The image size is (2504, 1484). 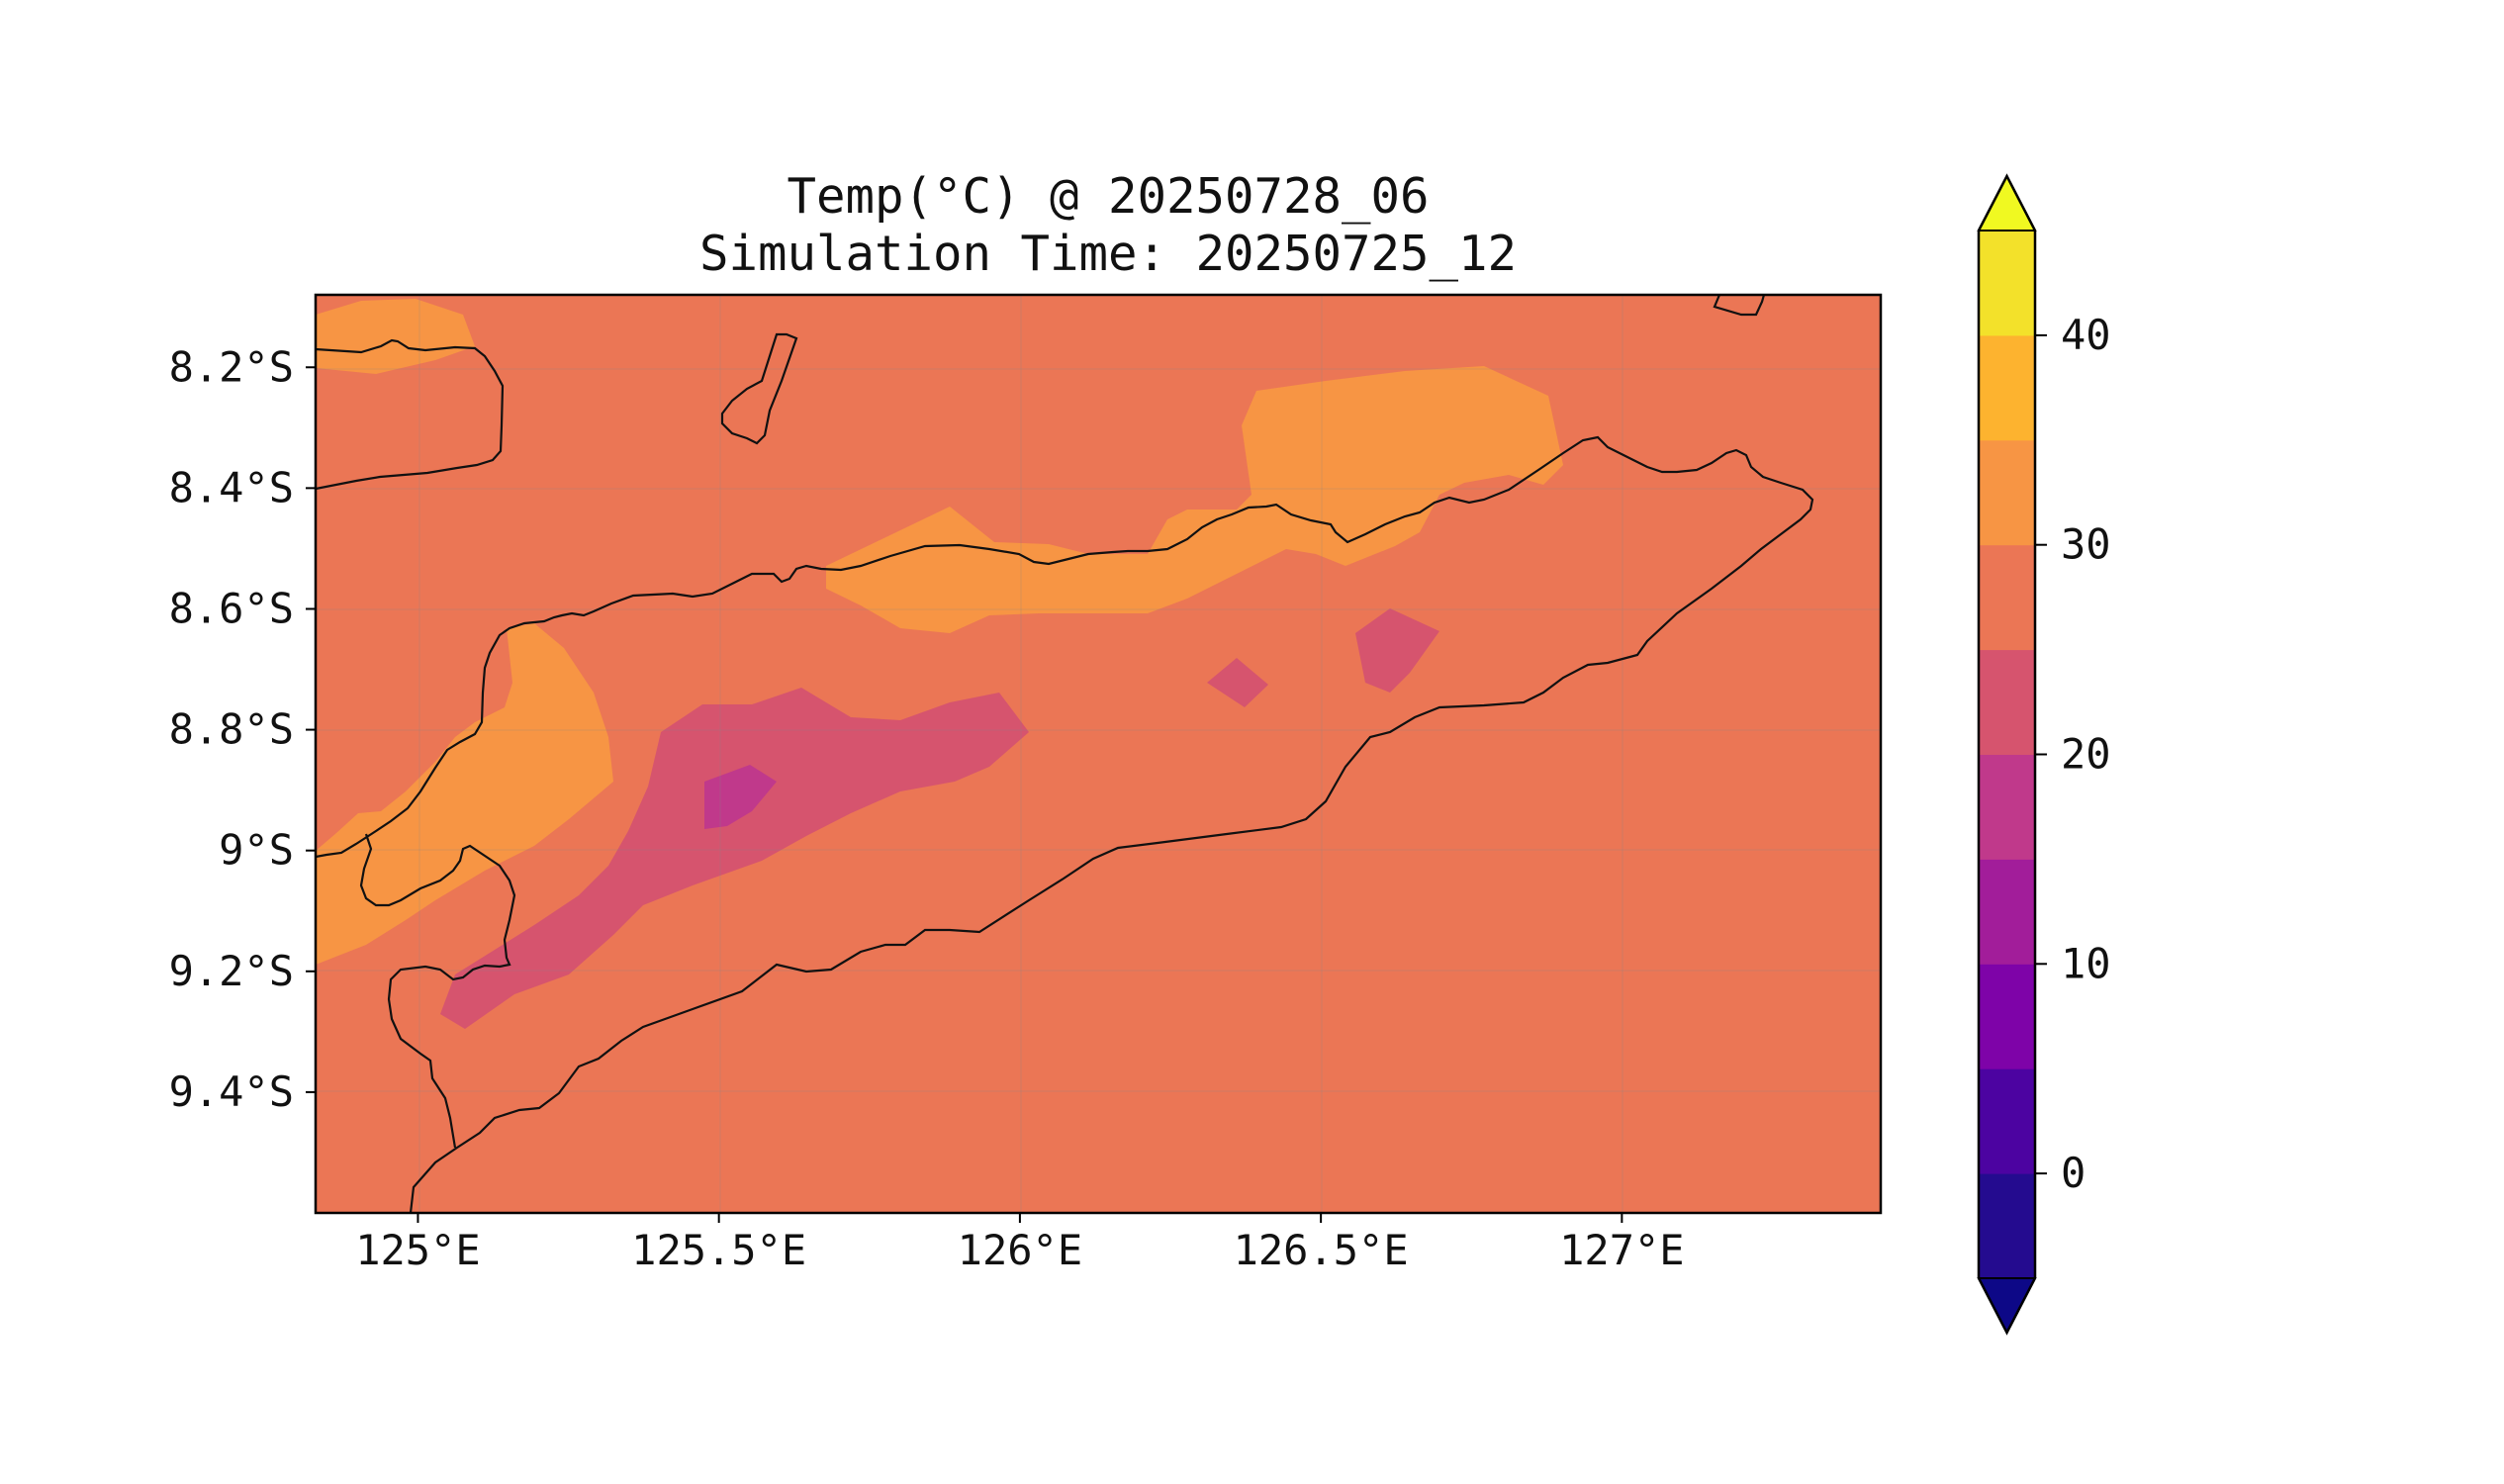 I want to click on colorbar-tick-label: 30, so click(x=2086, y=544).